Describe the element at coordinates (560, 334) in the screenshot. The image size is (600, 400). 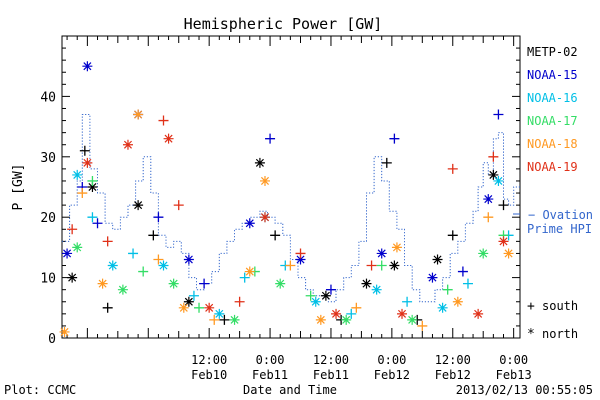
I see `legend-symbol-label: north` at that location.